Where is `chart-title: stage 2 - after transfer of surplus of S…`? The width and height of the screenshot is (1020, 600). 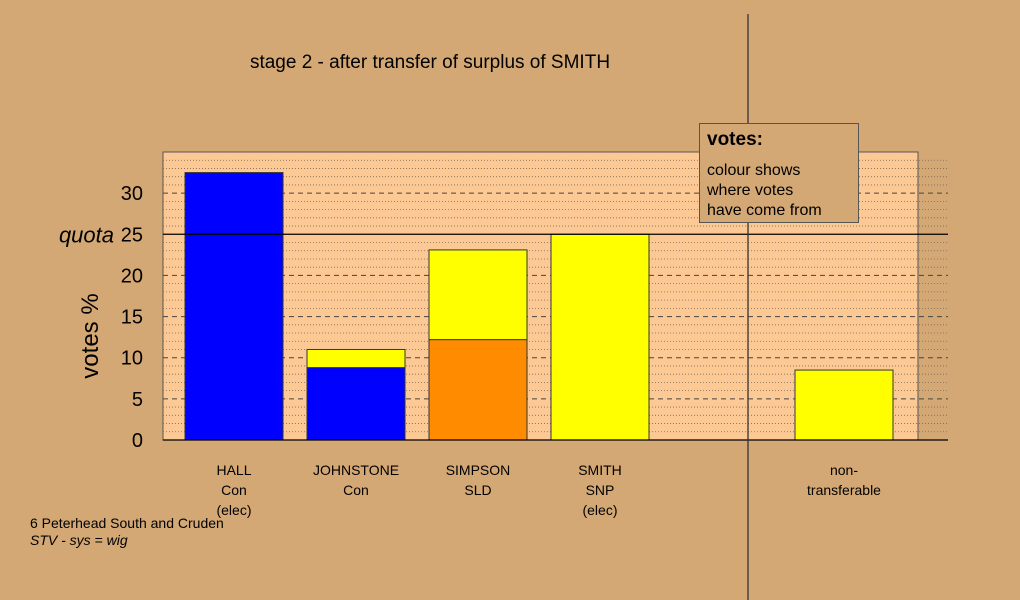 chart-title: stage 2 - after transfer of surplus of S… is located at coordinates (430, 62).